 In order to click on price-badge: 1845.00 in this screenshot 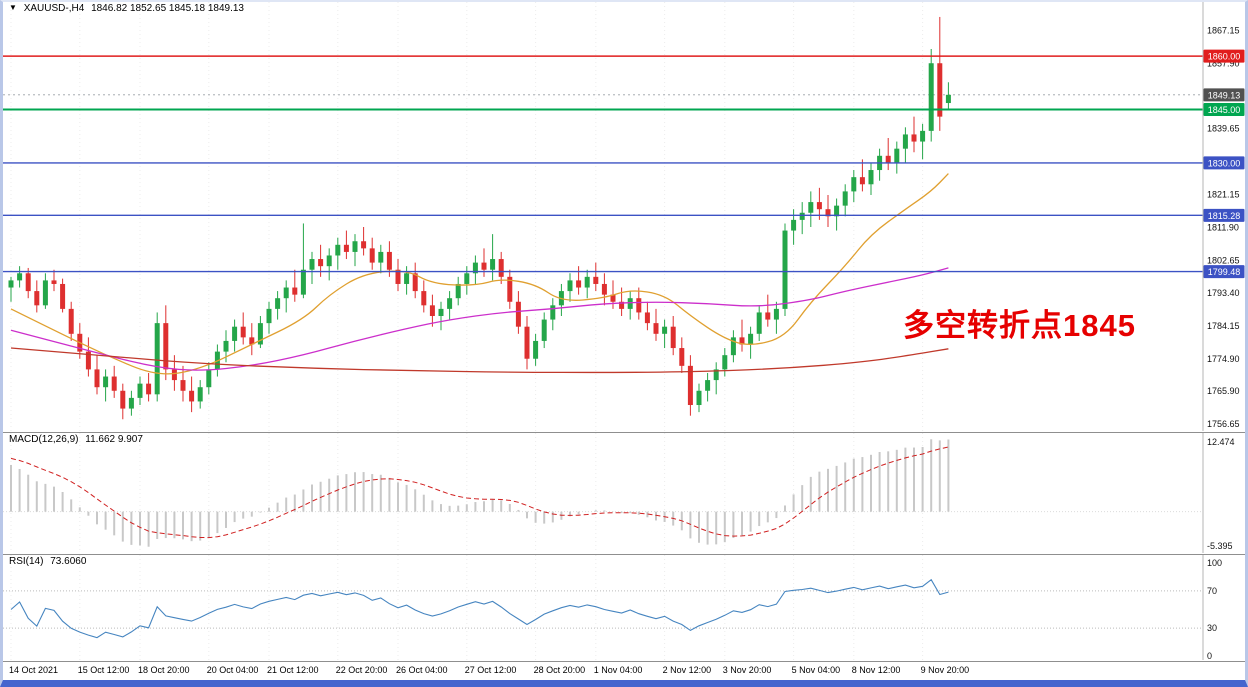, I will do `click(1224, 110)`.